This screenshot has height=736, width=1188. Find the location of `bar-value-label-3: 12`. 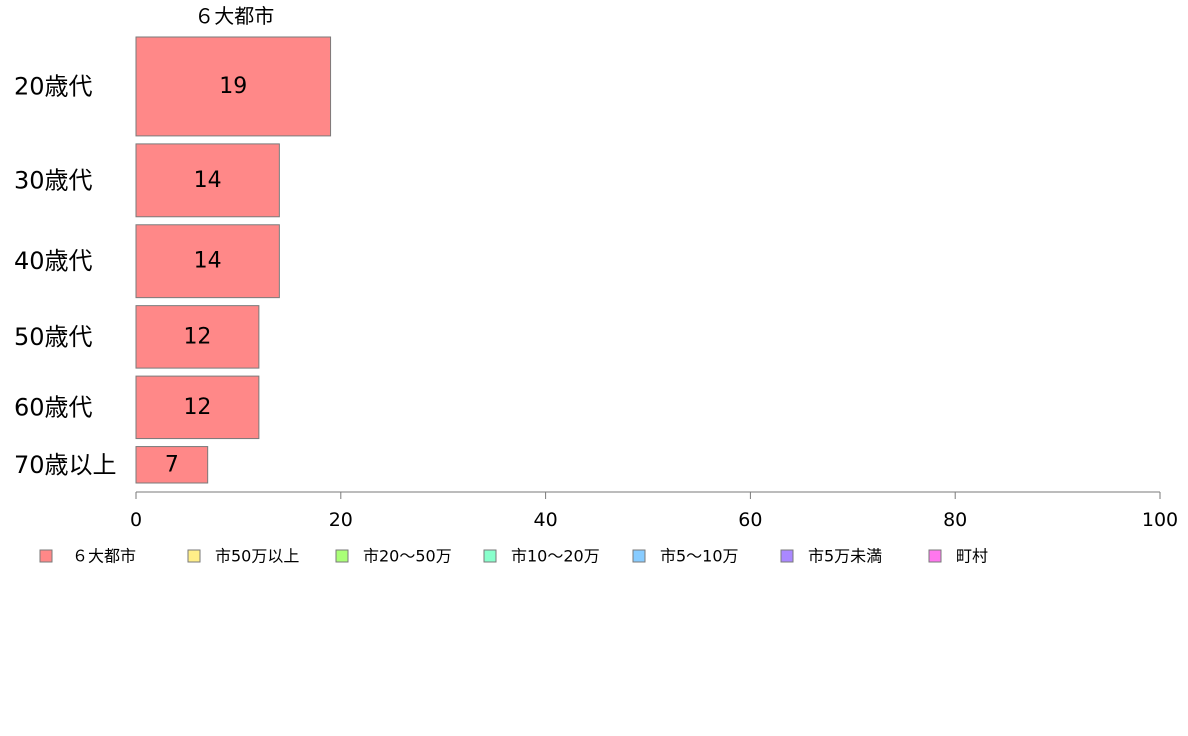

bar-value-label-3: 12 is located at coordinates (197, 336).